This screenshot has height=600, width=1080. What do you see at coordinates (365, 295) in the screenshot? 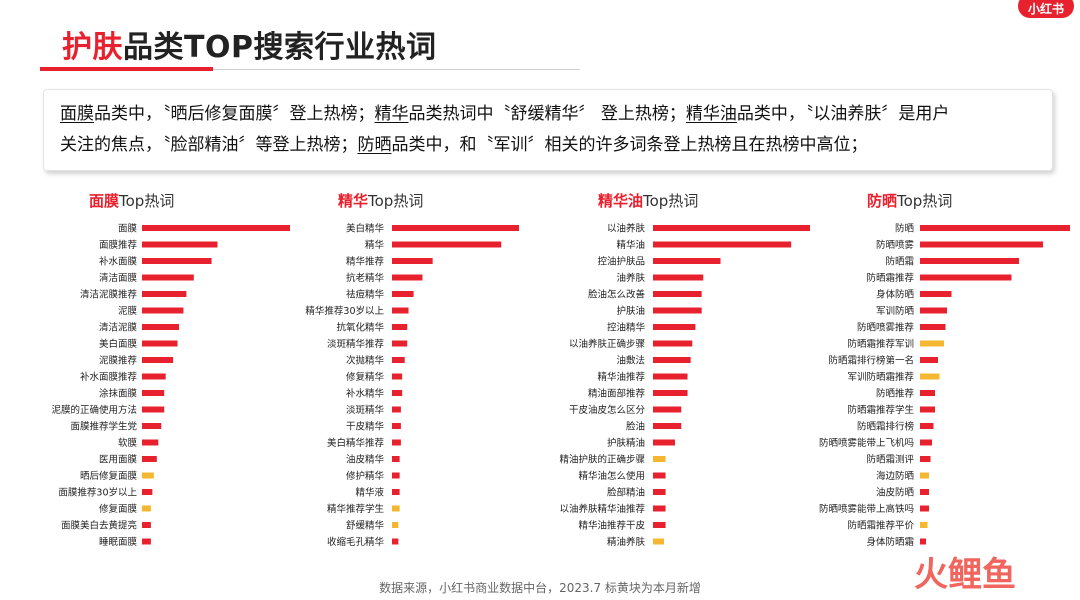
I see `tick-label: 祛痘精华` at bounding box center [365, 295].